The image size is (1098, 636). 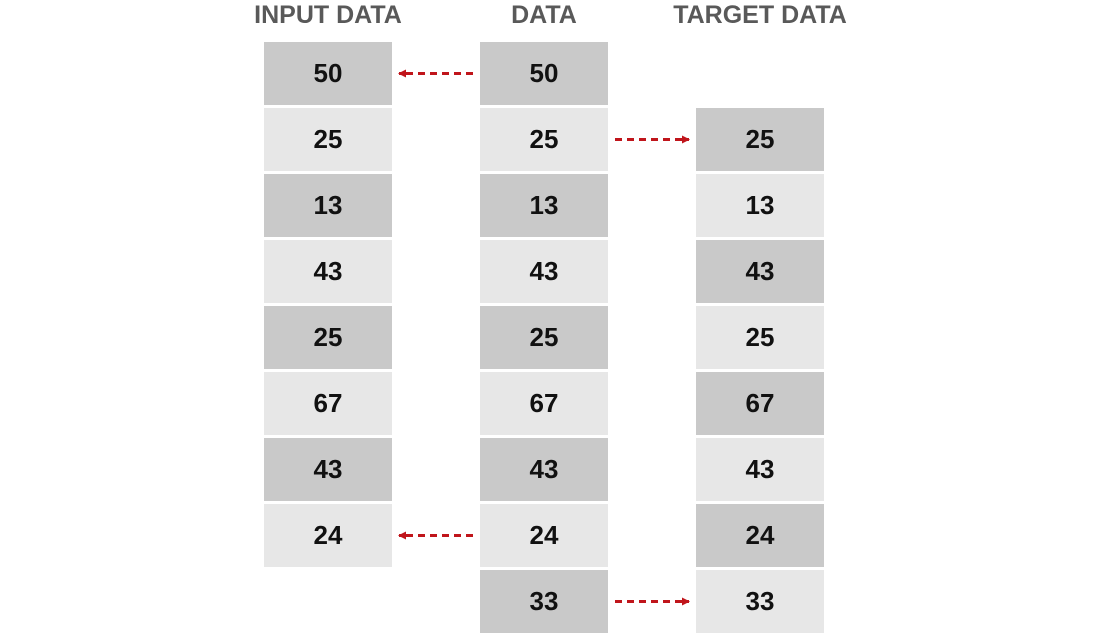 What do you see at coordinates (328, 403) in the screenshot?
I see `input-cell: 67` at bounding box center [328, 403].